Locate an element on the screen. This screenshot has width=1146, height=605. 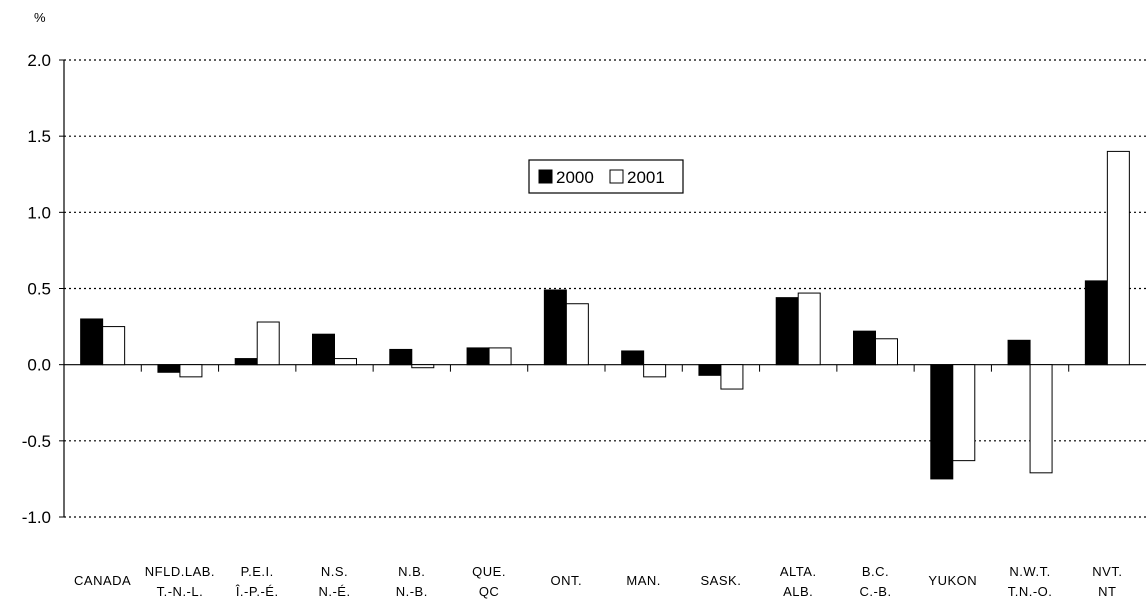
y-tick-label: -1.0 is located at coordinates (36, 517).